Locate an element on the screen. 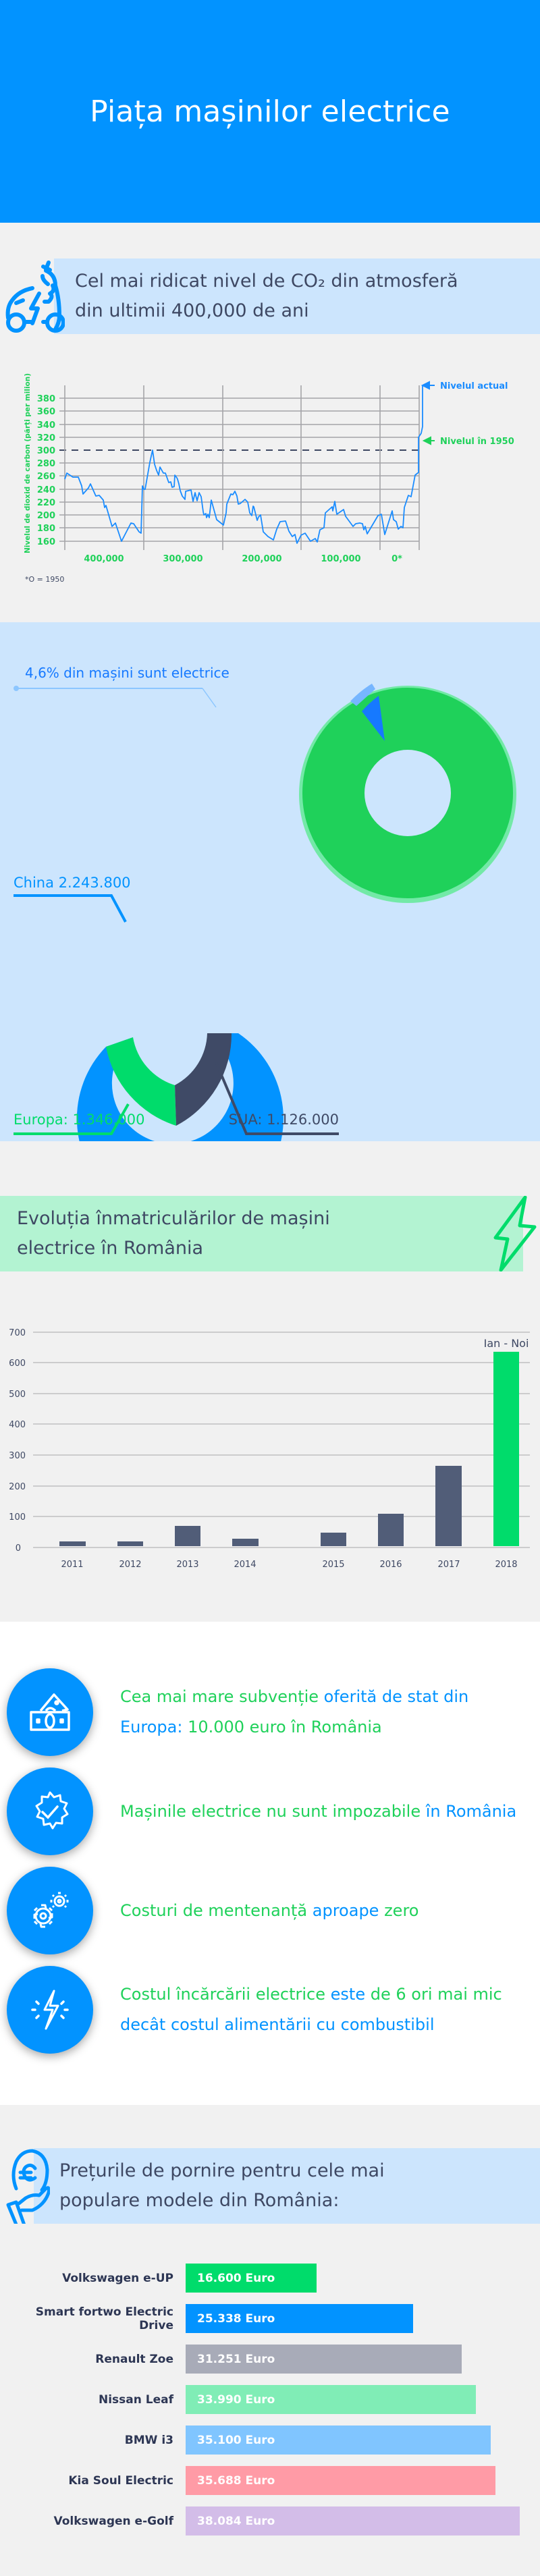 Image resolution: width=540 pixels, height=2576 pixels. bar-2016 is located at coordinates (391, 1530).